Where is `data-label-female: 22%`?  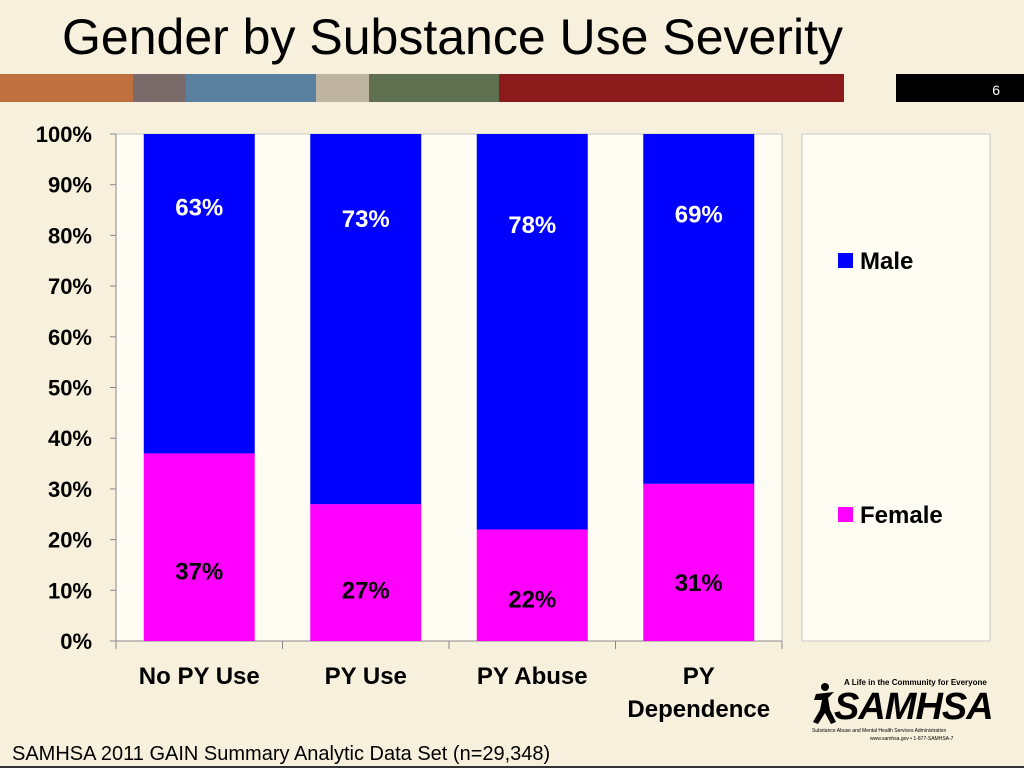 data-label-female: 22% is located at coordinates (532, 600).